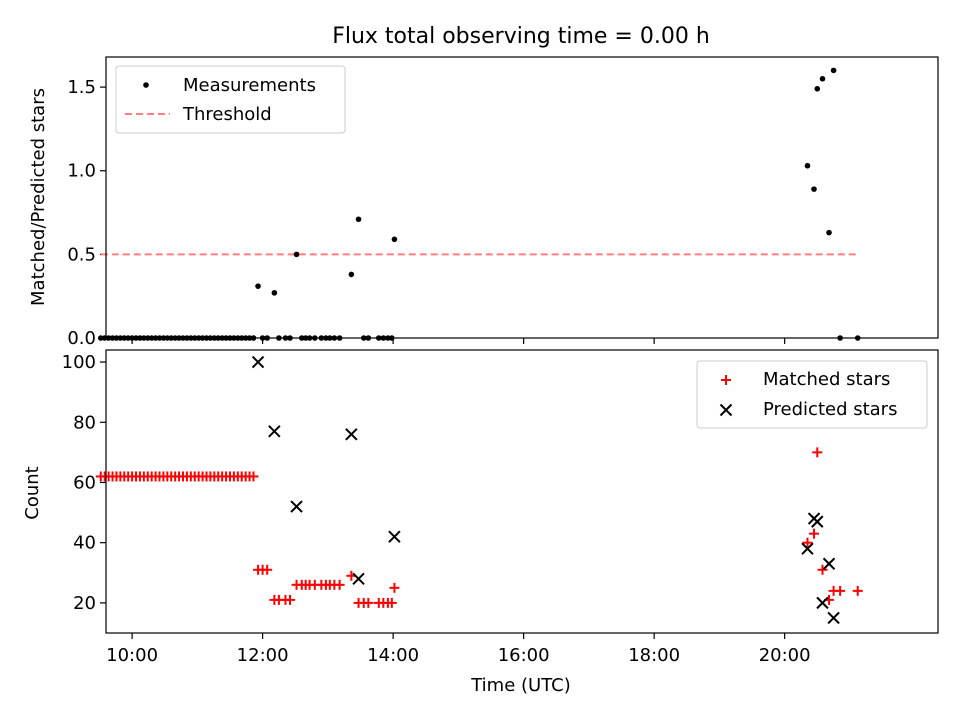 Image resolution: width=960 pixels, height=720 pixels. Describe the element at coordinates (654, 655) in the screenshot. I see `bottom-xtick-label: 18:00` at that location.